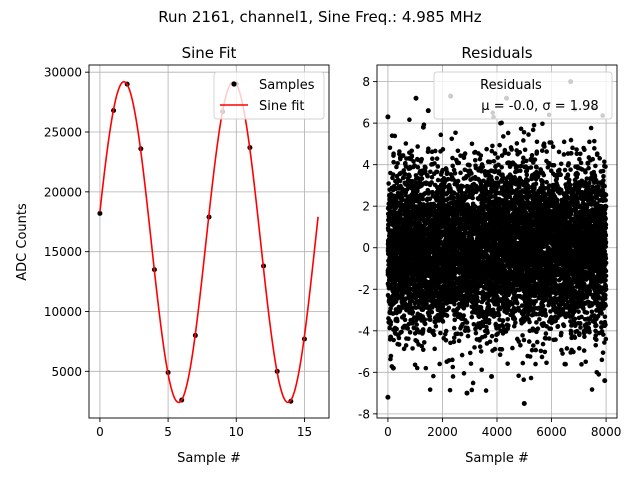 The height and width of the screenshot is (480, 640). What do you see at coordinates (233, 83) in the screenshot?
I see `legend-samples-marker` at bounding box center [233, 83].